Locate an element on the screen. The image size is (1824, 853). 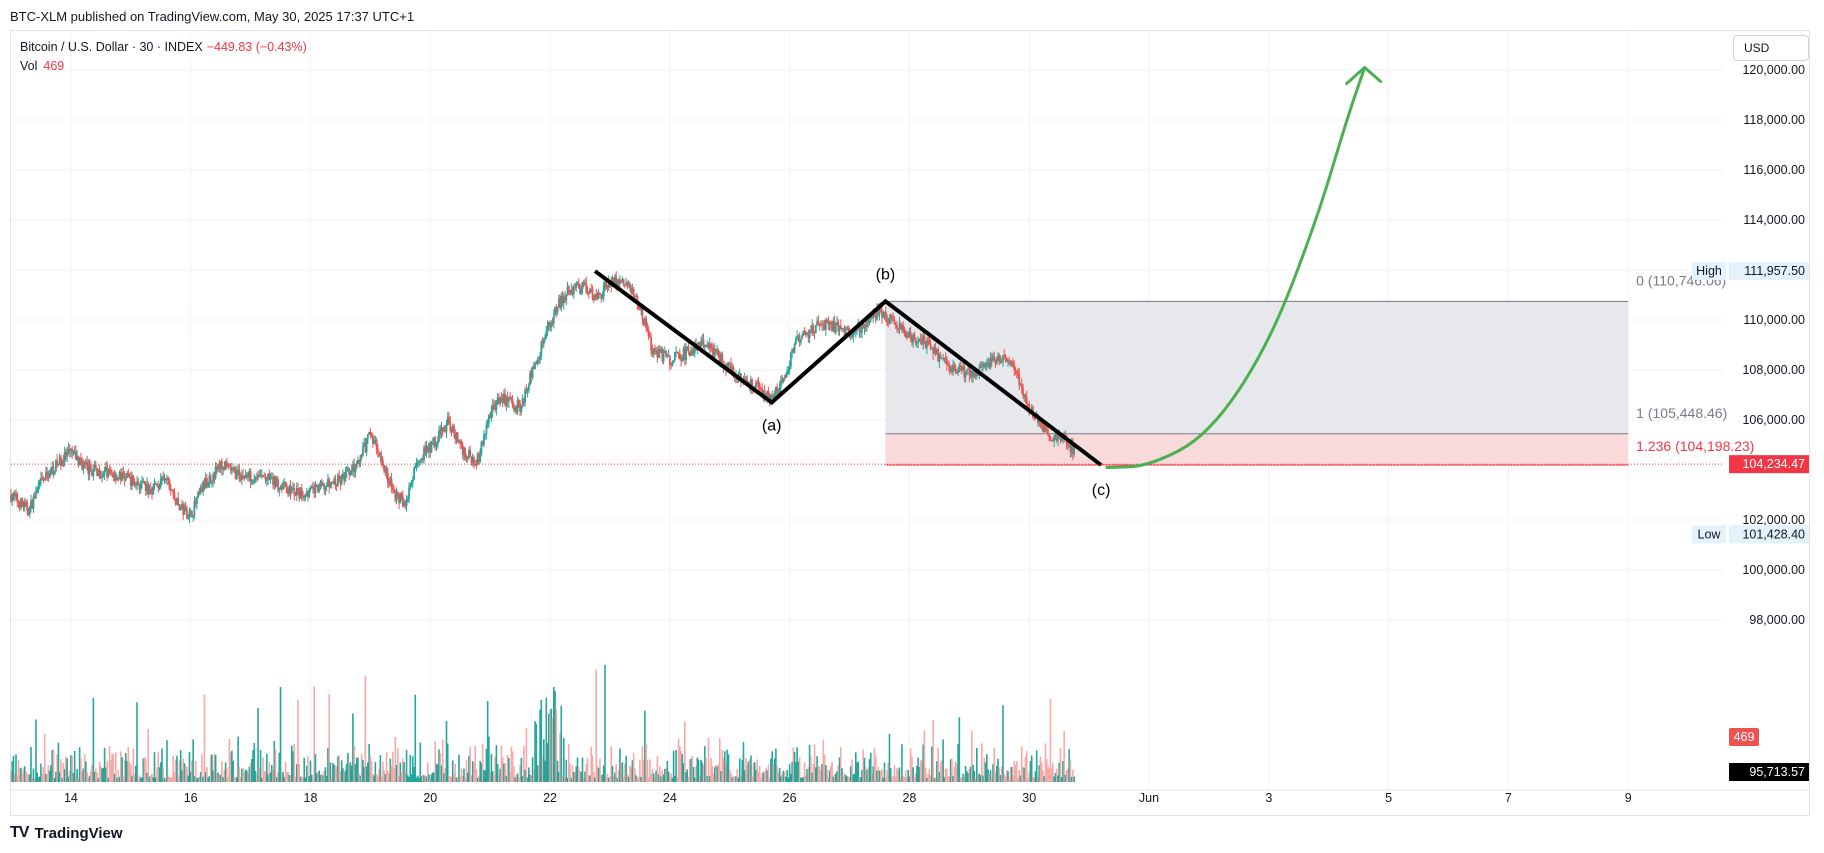
wave-label-c: (c) is located at coordinates (1101, 490).